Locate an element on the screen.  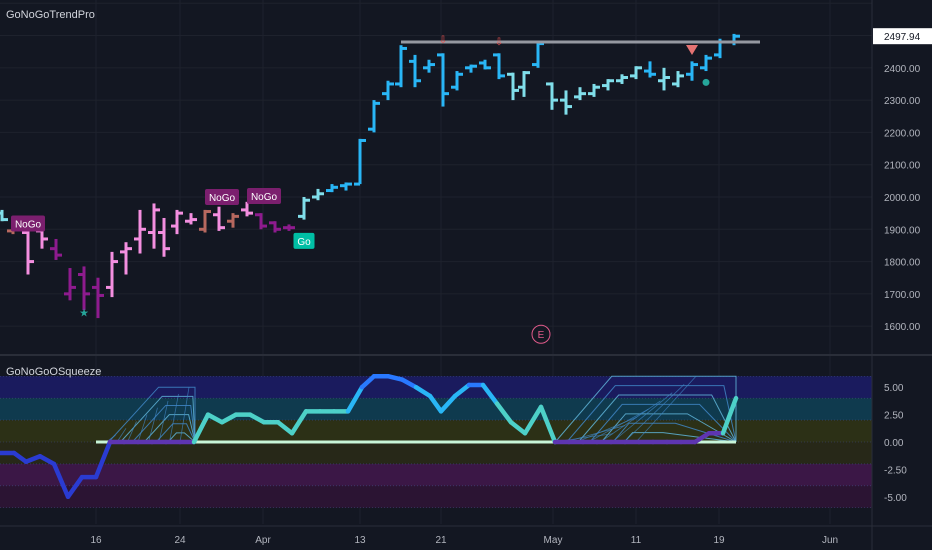
time-tick-label: 21 is located at coordinates (441, 540).